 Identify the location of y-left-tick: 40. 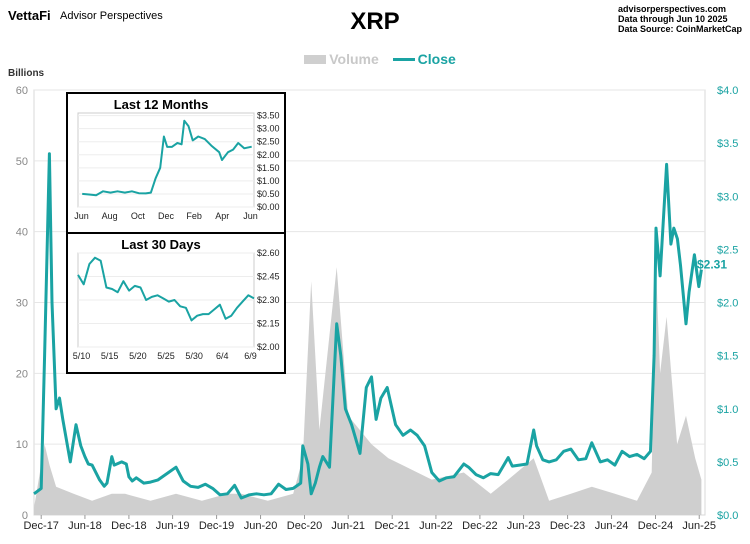
(22, 233).